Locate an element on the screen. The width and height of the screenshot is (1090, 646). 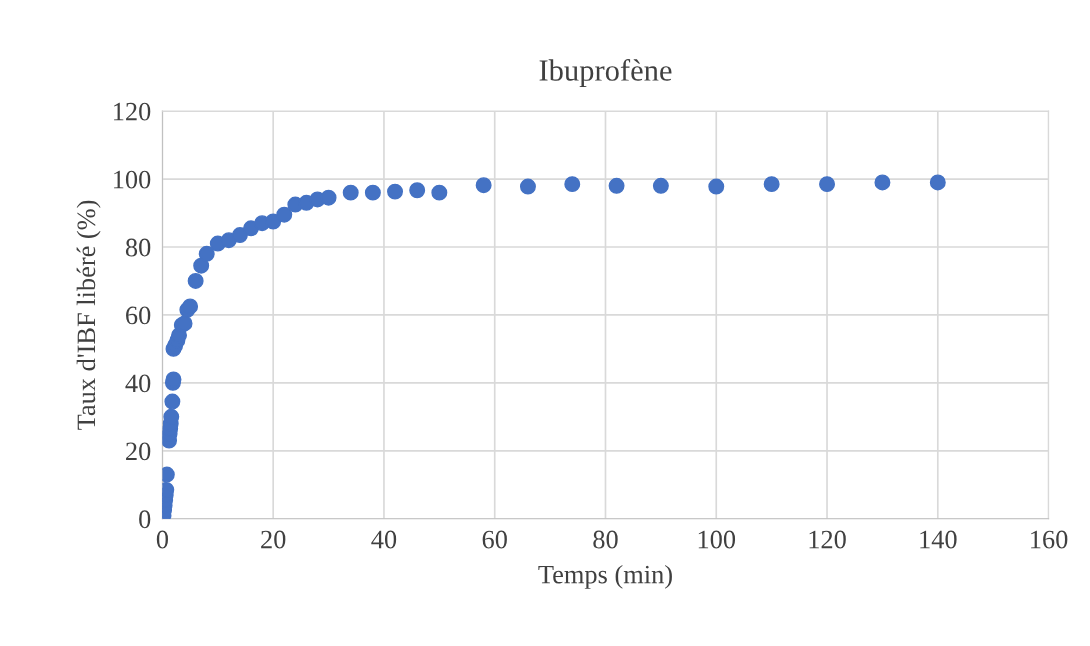
y-tick-label: 40 is located at coordinates (138, 383).